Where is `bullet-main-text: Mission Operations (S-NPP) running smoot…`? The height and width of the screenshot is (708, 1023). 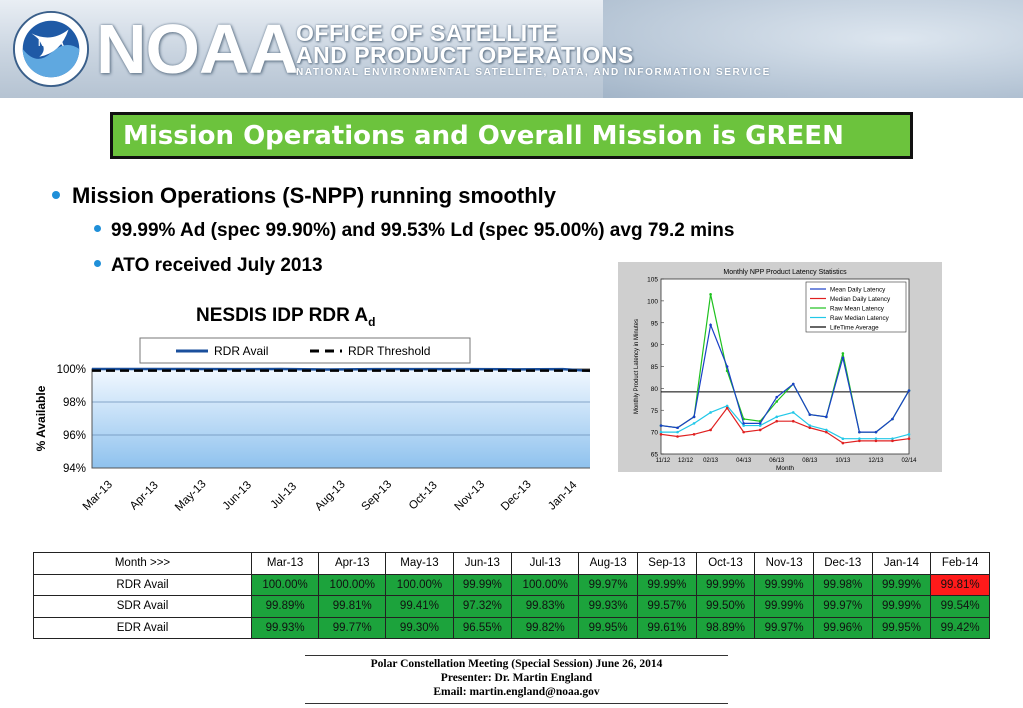
bullet-main-text: Mission Operations (S-NPP) running smoot… is located at coordinates (314, 195).